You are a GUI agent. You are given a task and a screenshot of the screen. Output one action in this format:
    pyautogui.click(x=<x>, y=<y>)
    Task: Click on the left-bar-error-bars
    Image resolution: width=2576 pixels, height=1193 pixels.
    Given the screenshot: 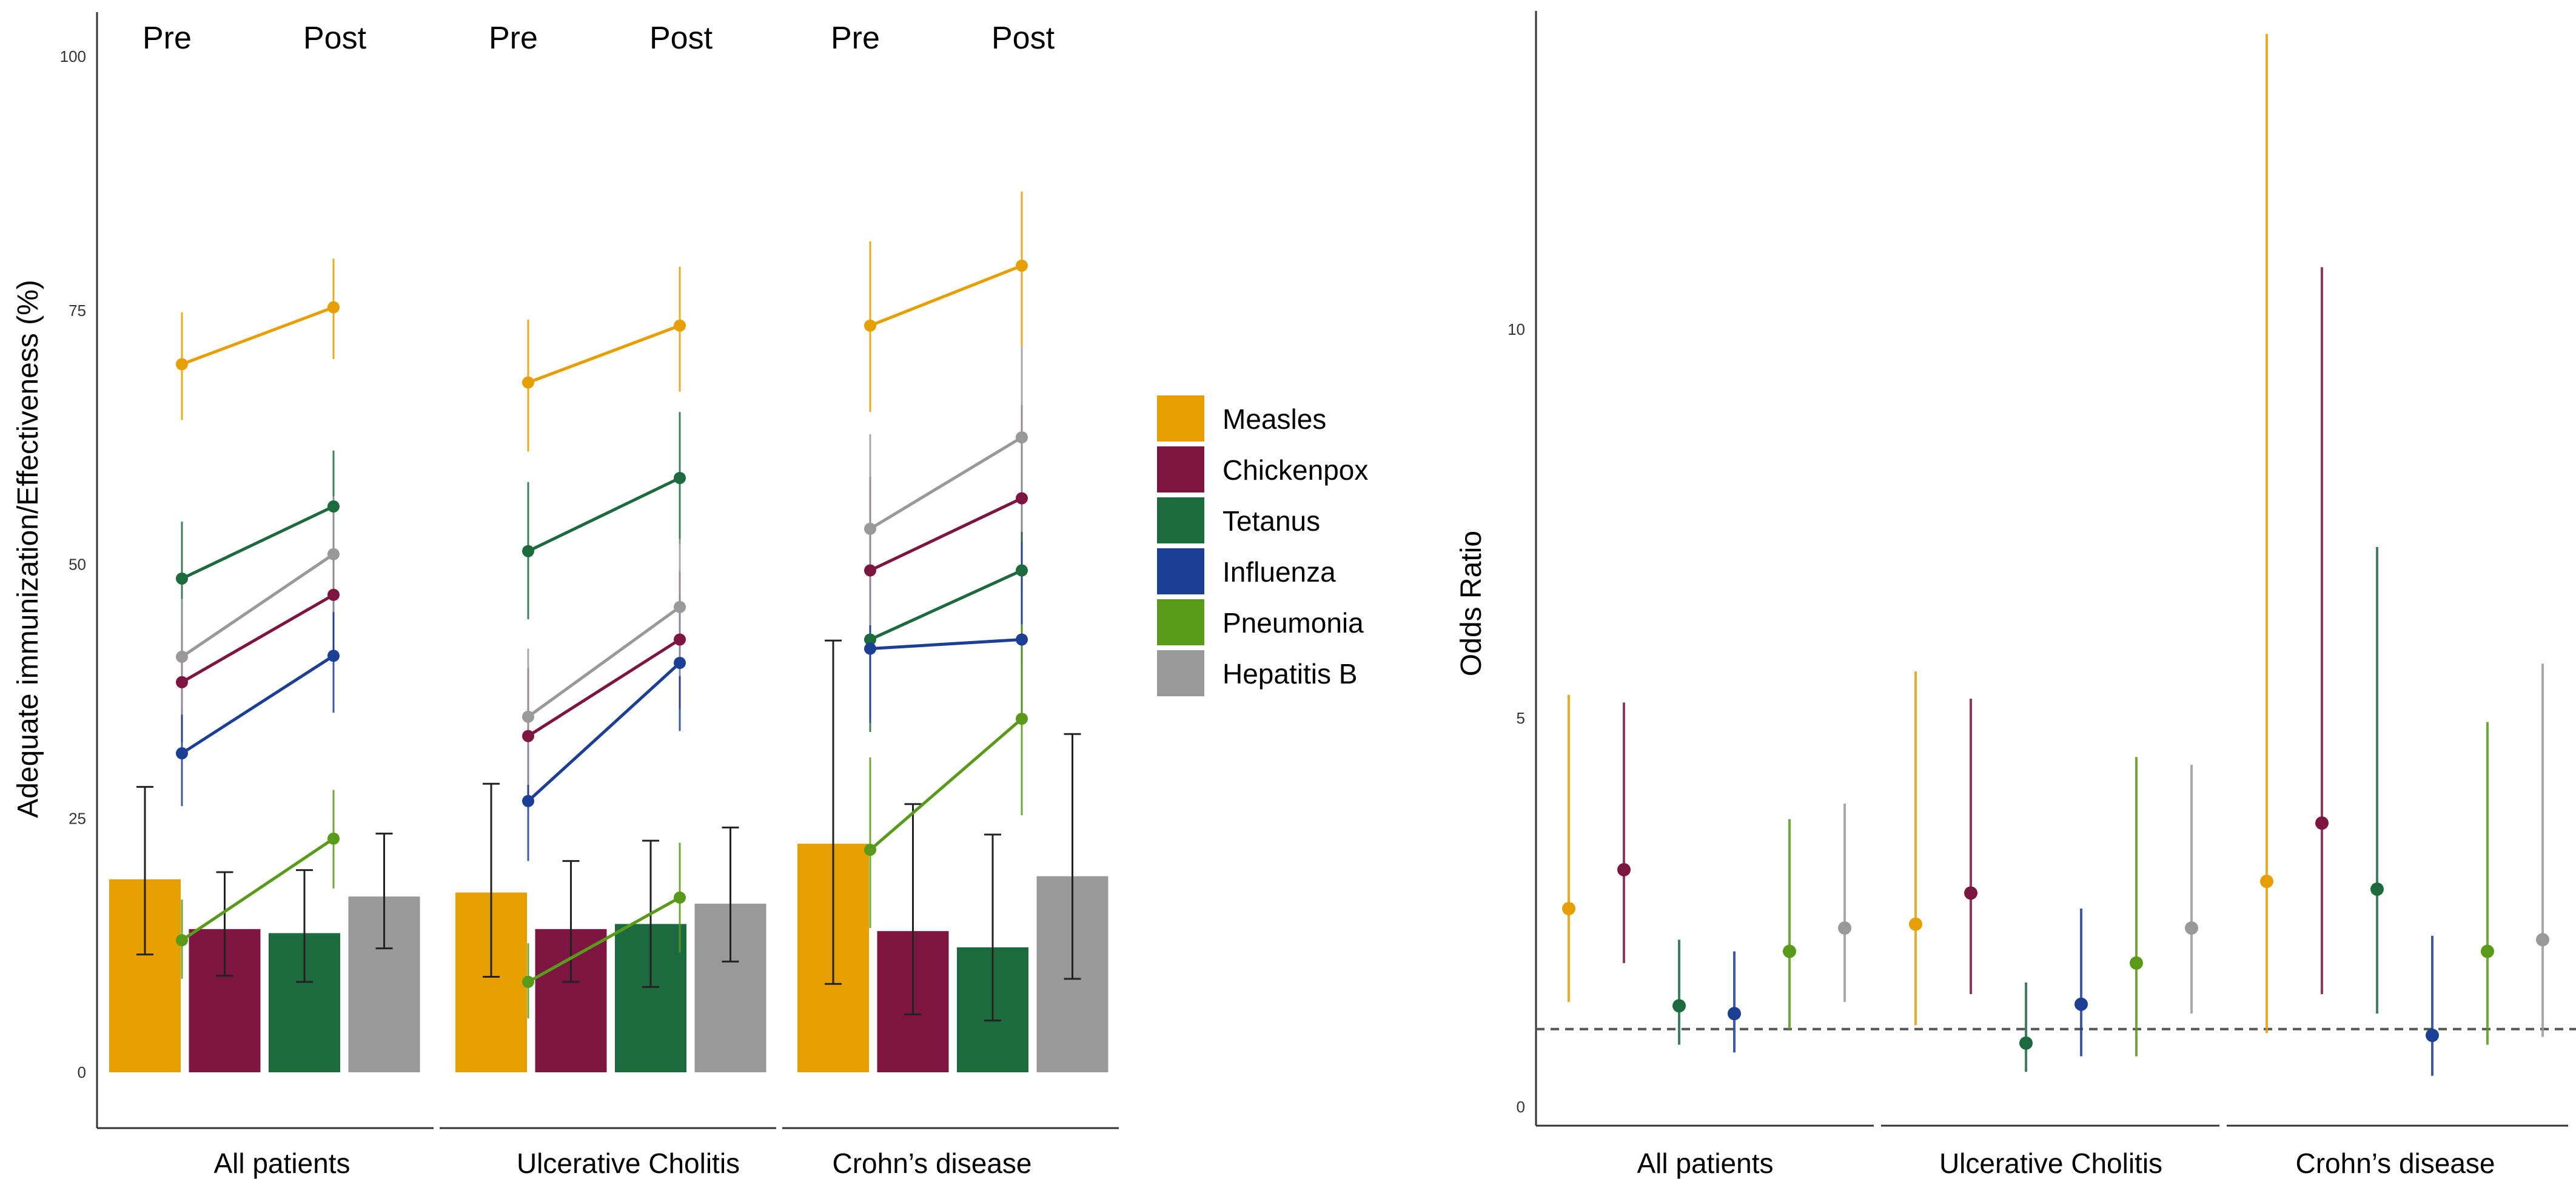 What is the action you would take?
    pyautogui.click(x=608, y=830)
    